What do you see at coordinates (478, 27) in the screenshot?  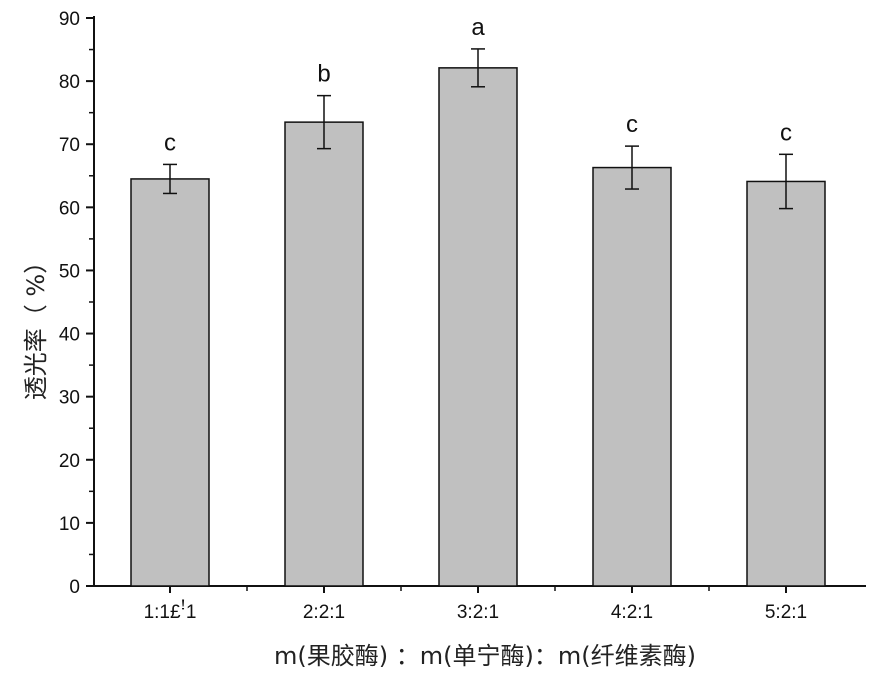 I see `significance-label: a` at bounding box center [478, 27].